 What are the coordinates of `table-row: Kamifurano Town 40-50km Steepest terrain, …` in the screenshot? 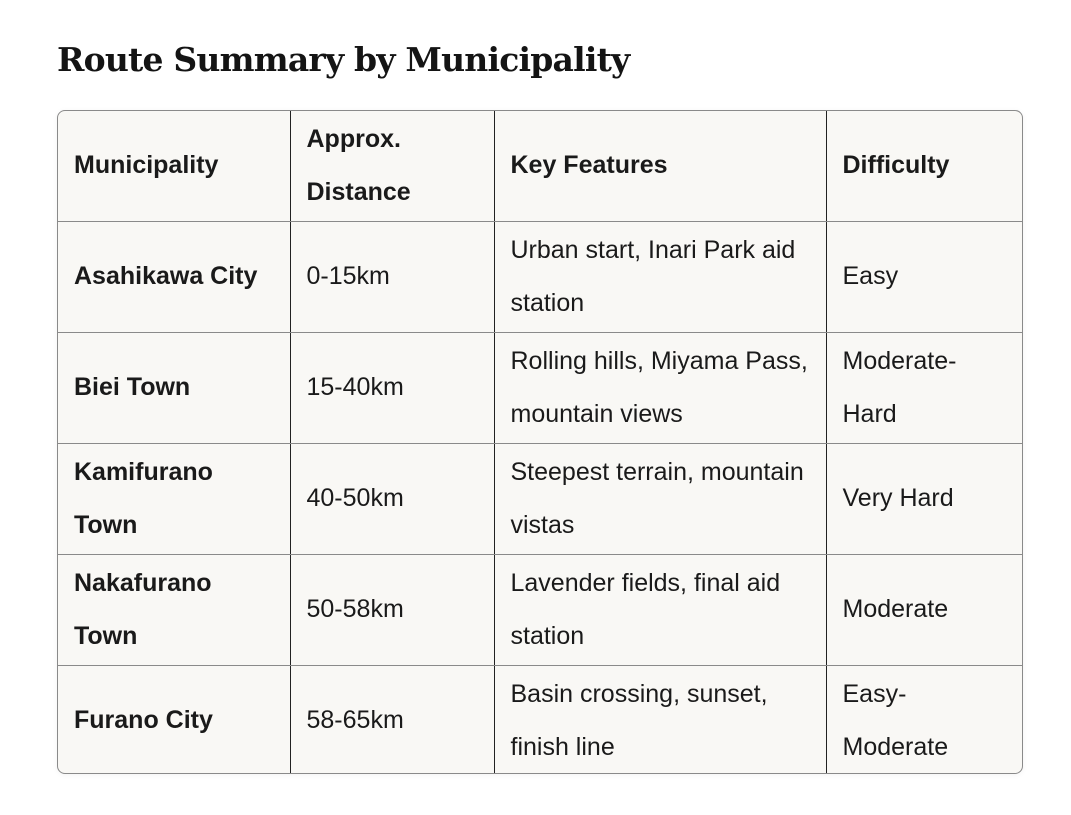 It's located at (540, 499).